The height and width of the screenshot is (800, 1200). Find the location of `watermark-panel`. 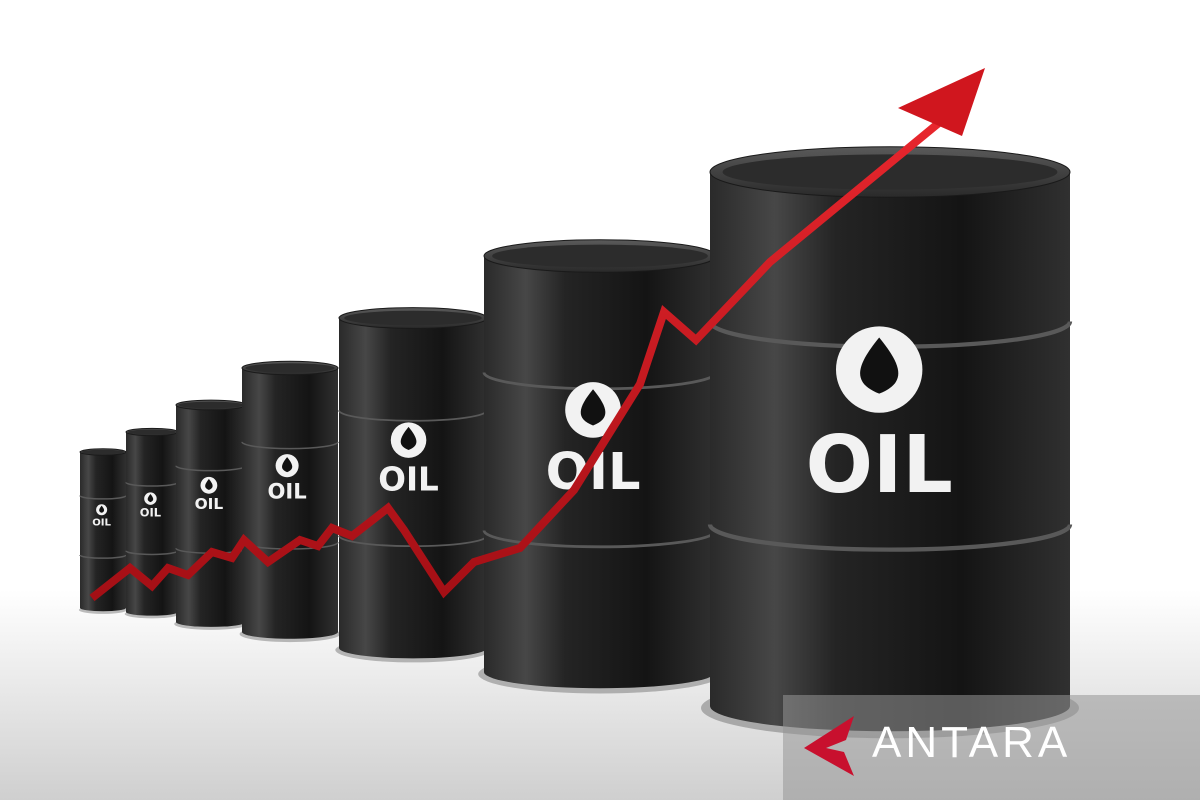

watermark-panel is located at coordinates (991, 747).